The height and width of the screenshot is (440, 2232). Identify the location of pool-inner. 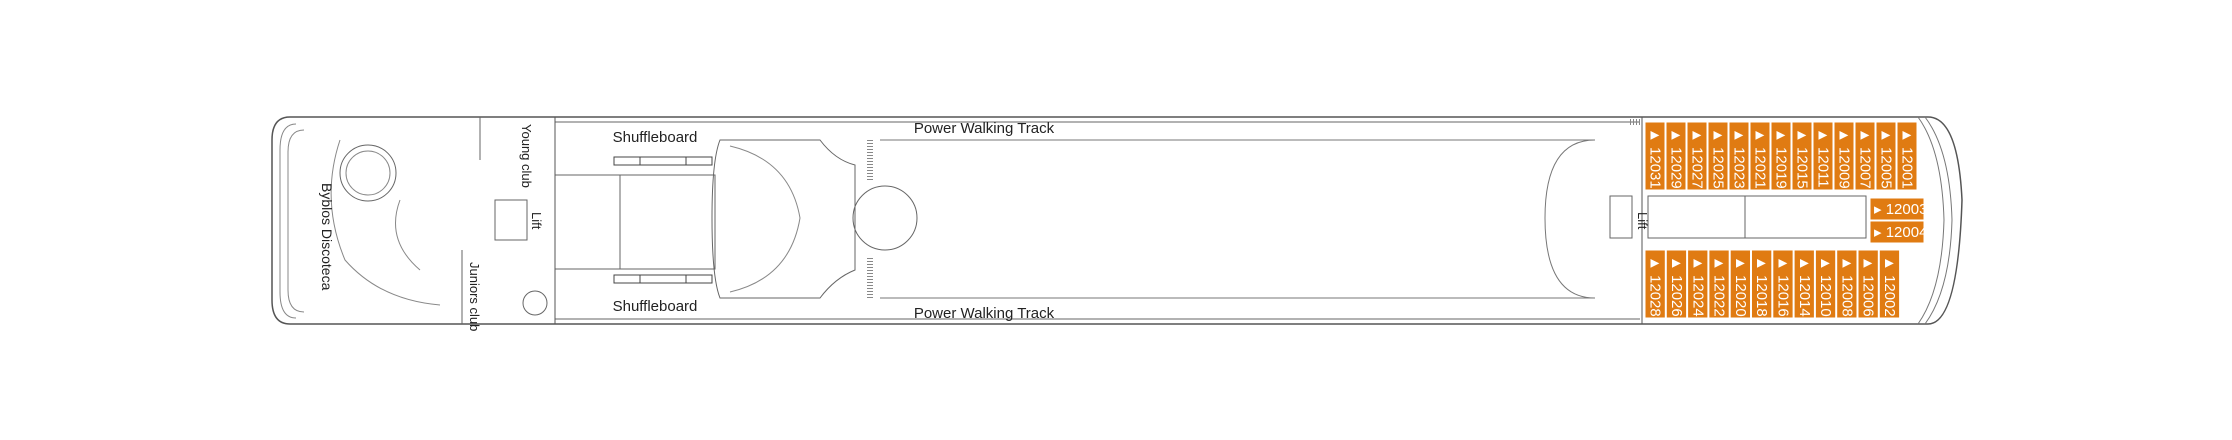
(765, 219).